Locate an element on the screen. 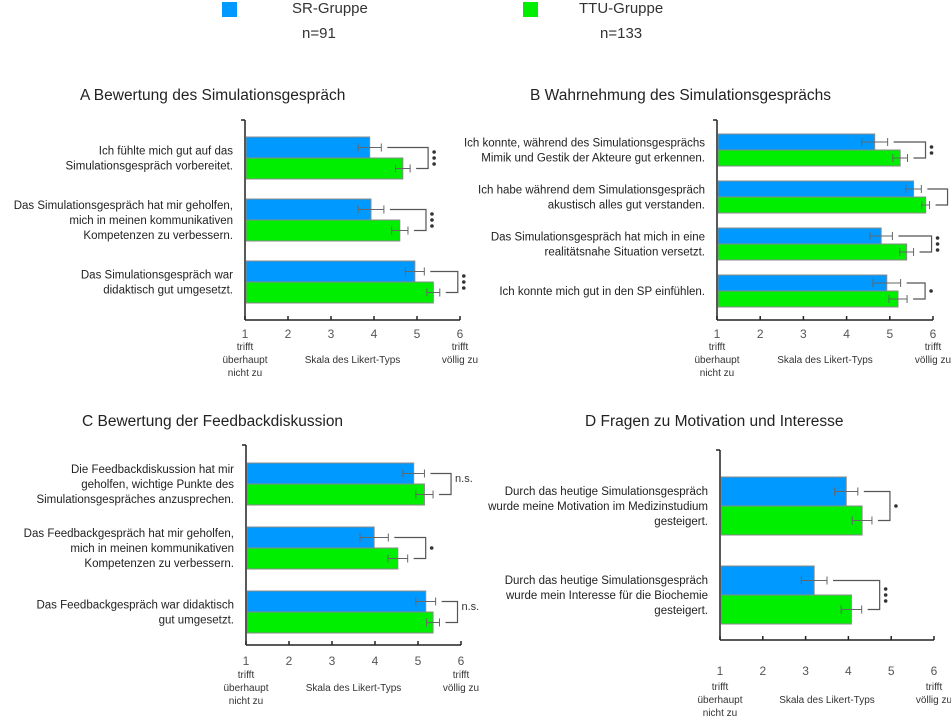 Image resolution: width=951 pixels, height=726 pixels. question-label: Simulationsgespräches anzusprechen. is located at coordinates (135, 500).